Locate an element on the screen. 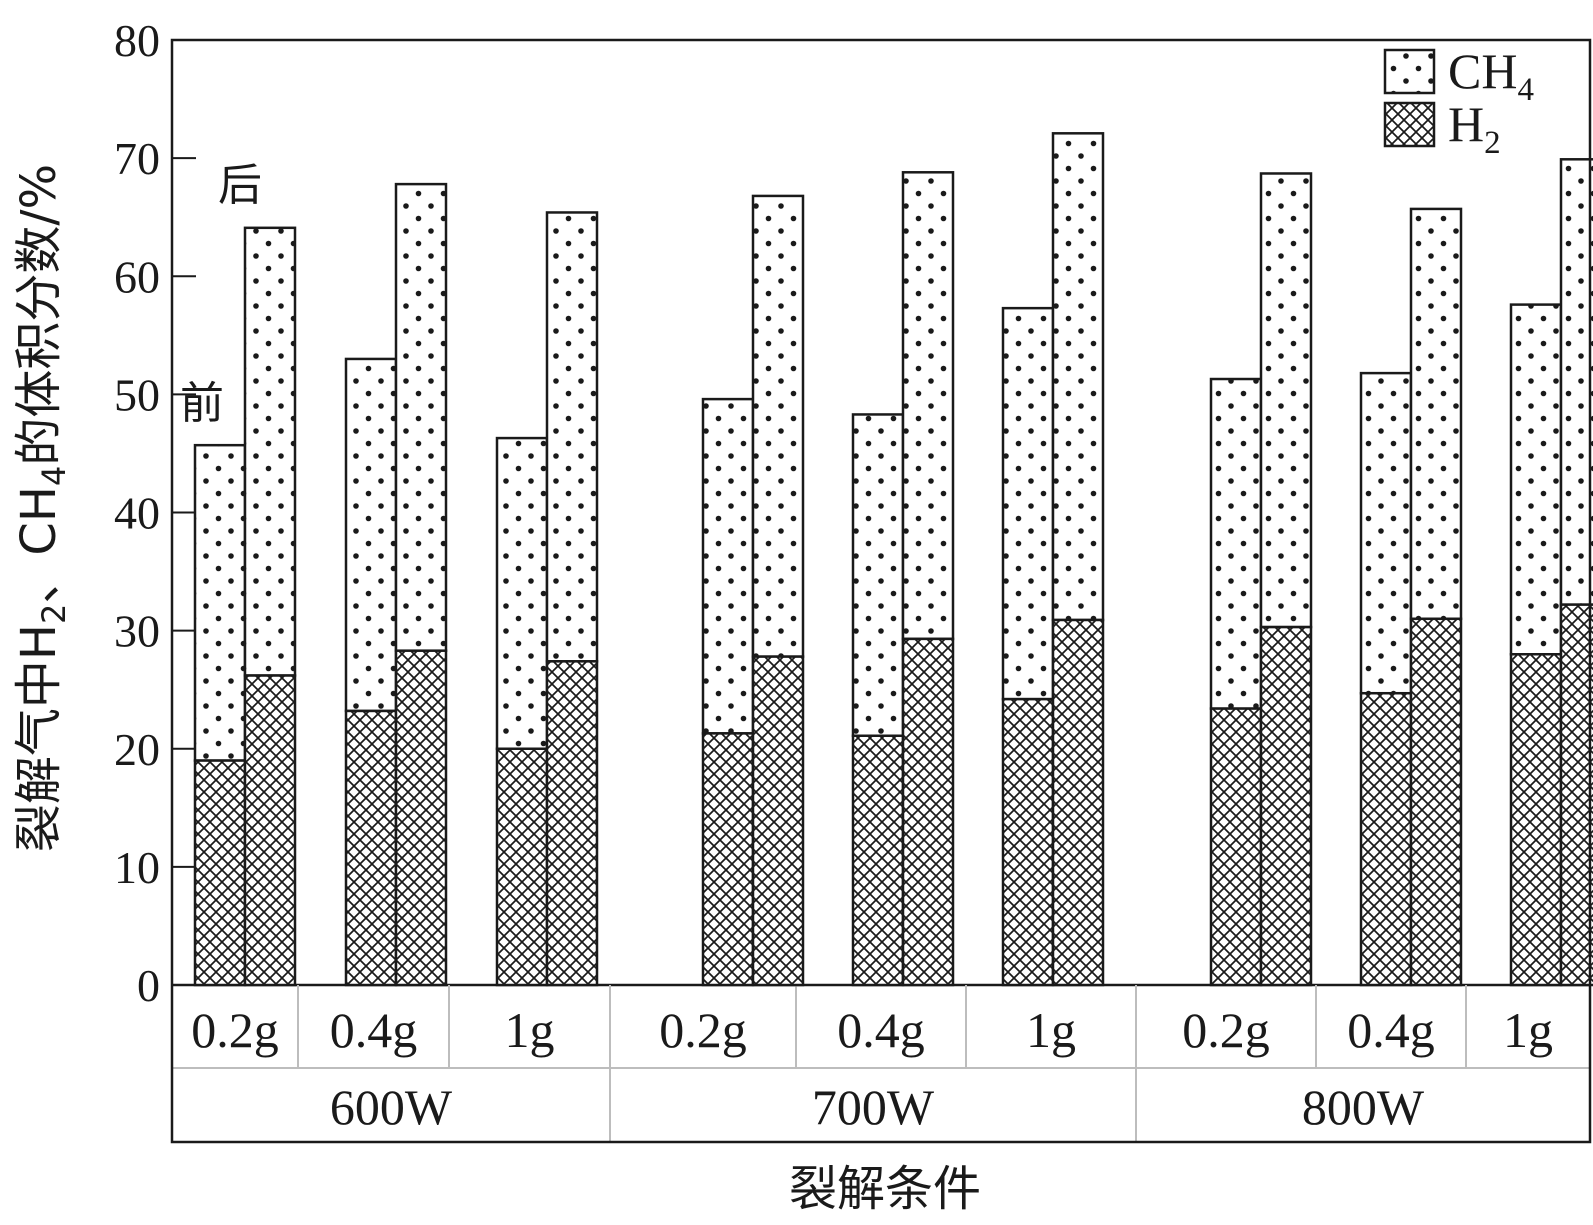 The height and width of the screenshot is (1225, 1593). y-tick-label-40: 40 is located at coordinates (137, 513).